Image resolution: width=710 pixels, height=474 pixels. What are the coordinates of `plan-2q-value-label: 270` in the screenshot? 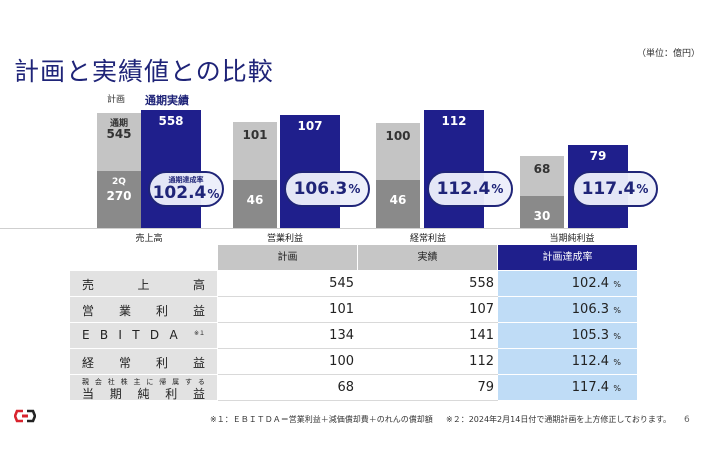 It's located at (119, 195).